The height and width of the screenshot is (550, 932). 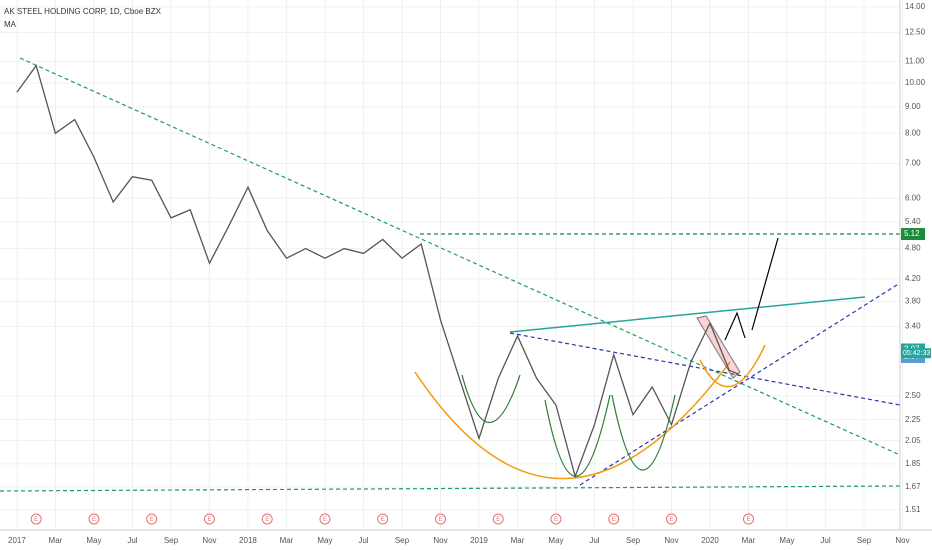 What do you see at coordinates (913, 221) in the screenshot?
I see `y-tick-label: 5.40` at bounding box center [913, 221].